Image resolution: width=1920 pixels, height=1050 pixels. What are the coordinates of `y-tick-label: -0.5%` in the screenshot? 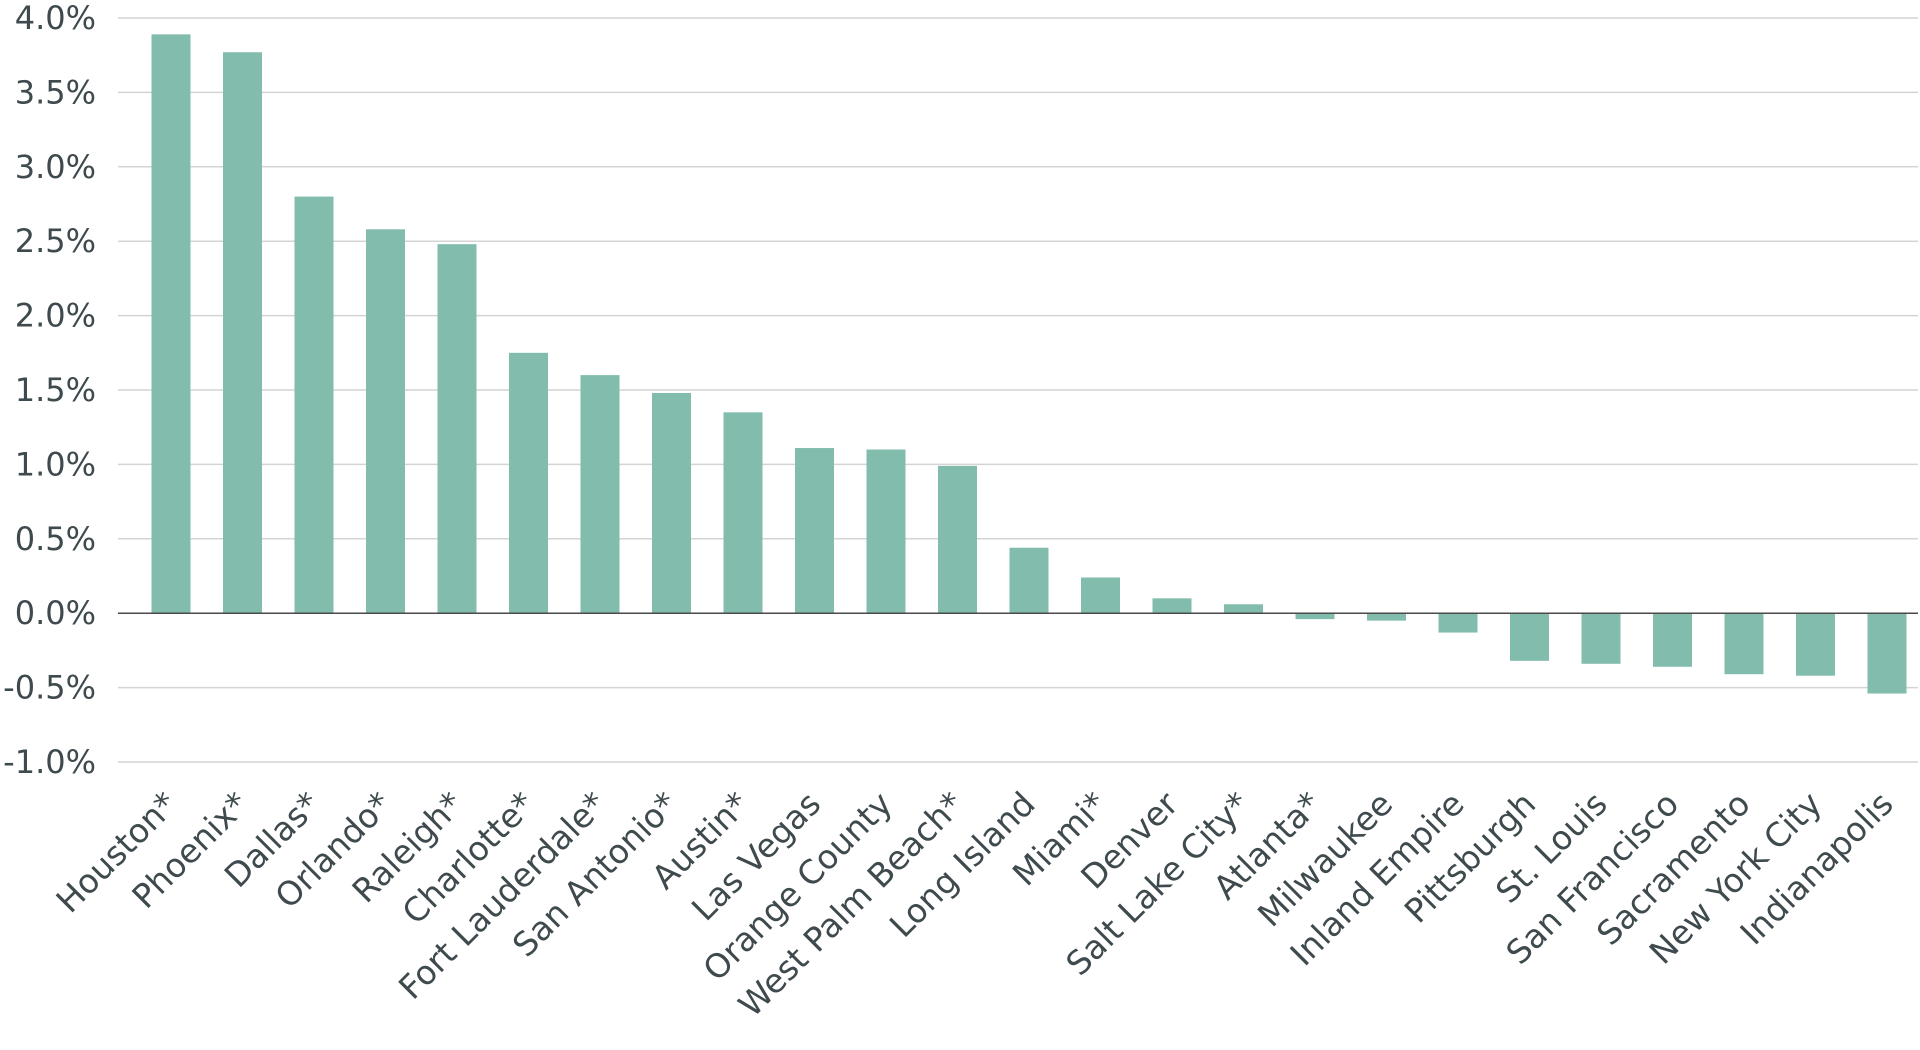 It's located at (49, 688).